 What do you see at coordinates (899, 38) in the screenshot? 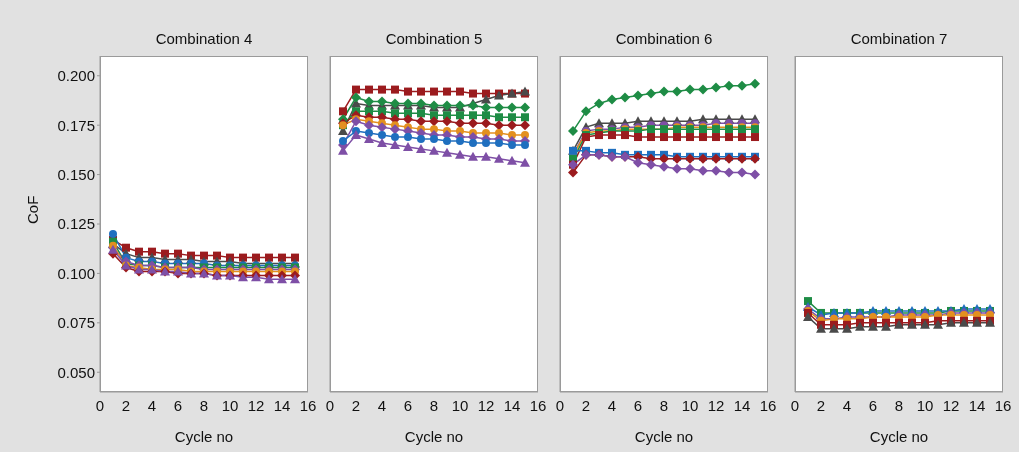
I see `chart-title: Combination 7` at bounding box center [899, 38].